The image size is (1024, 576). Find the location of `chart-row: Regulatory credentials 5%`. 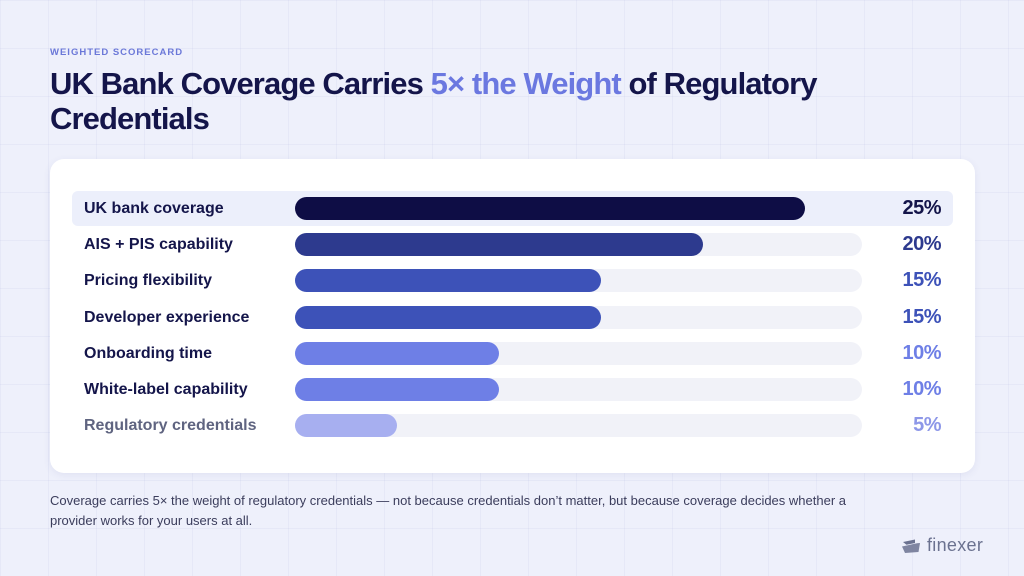

chart-row: Regulatory credentials 5% is located at coordinates (512, 425).